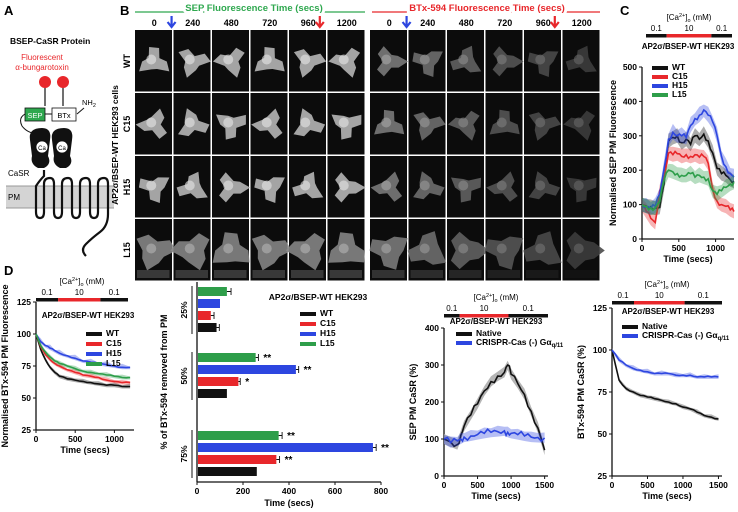 Image resolution: width=738 pixels, height=512 pixels. Describe the element at coordinates (197, 491) in the screenshot. I see `x-tick-label: 0` at that location.